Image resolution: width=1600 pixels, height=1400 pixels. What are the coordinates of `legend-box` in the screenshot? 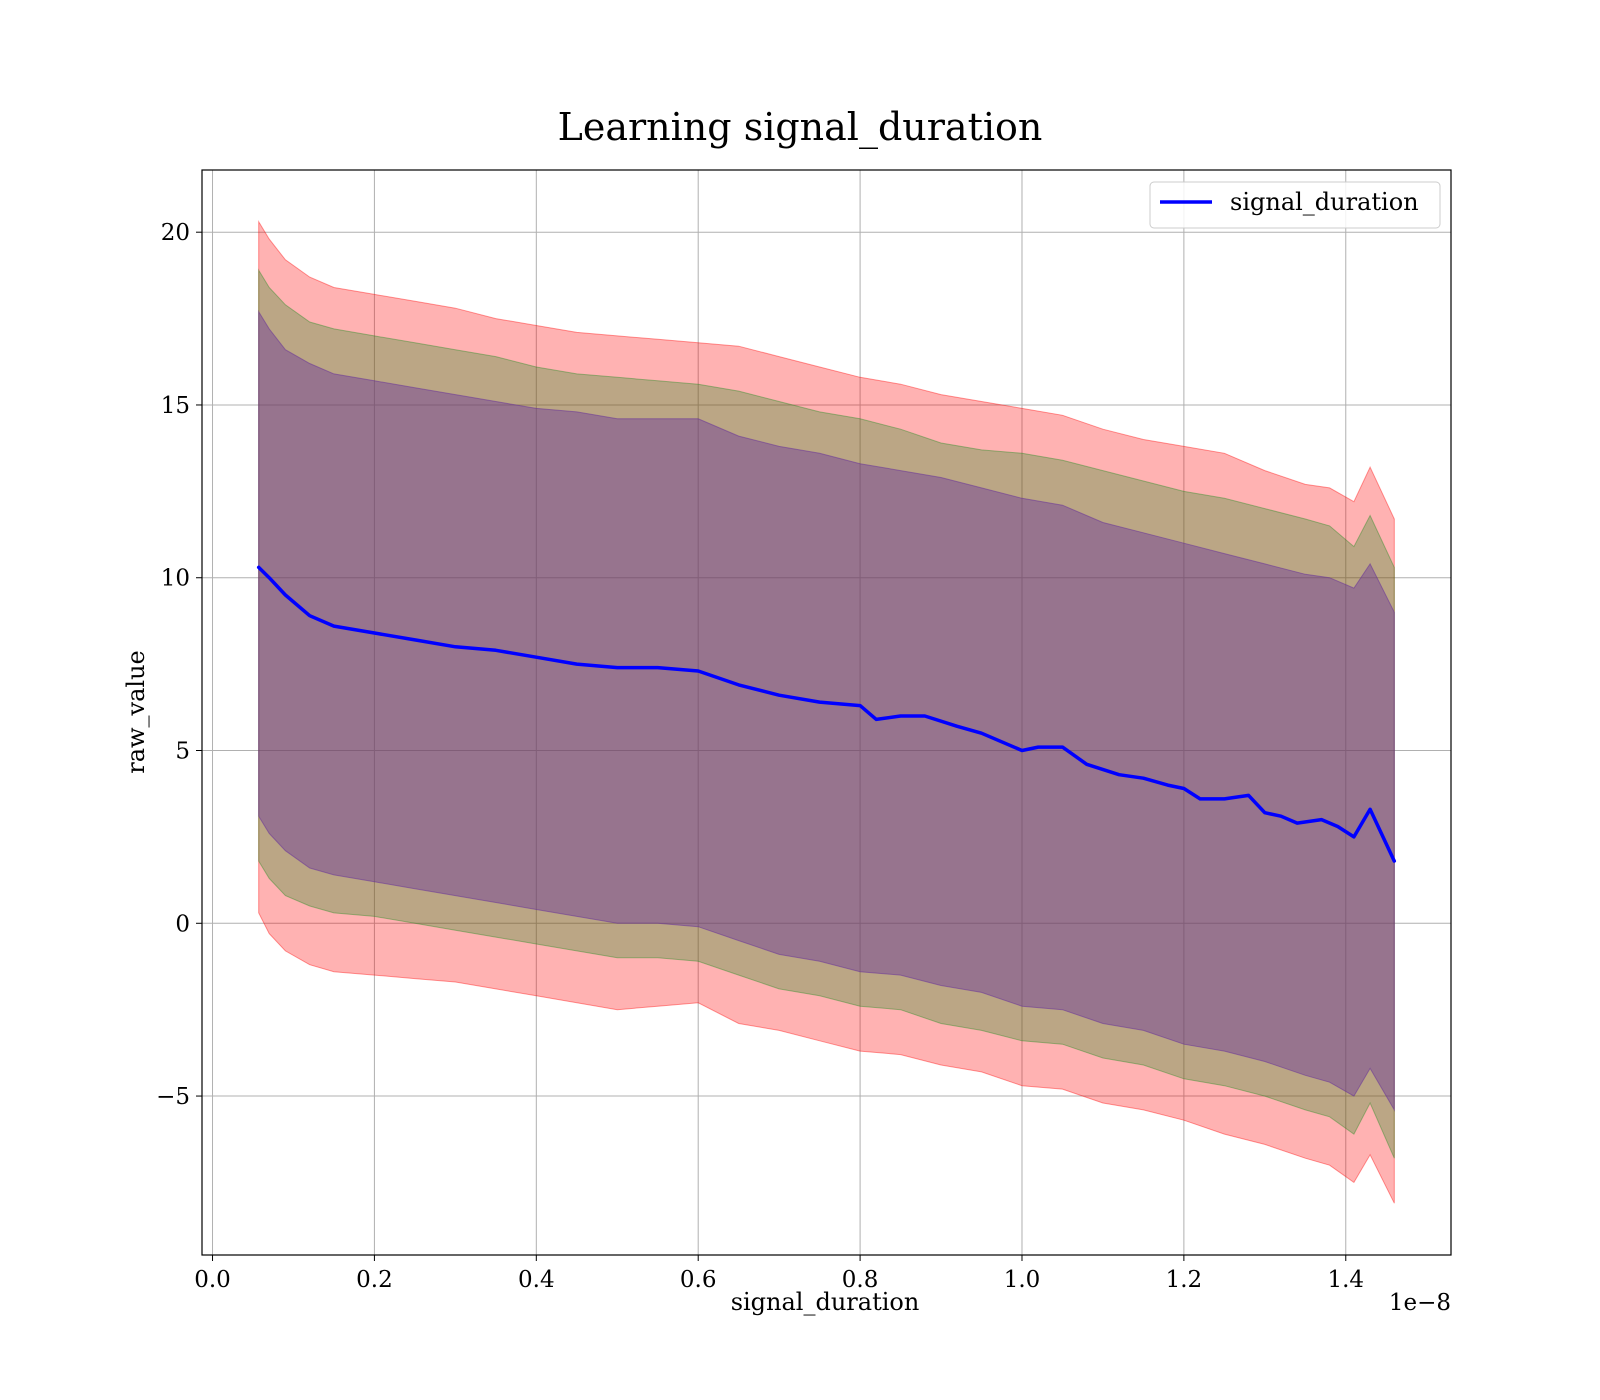 It's located at (1295, 205).